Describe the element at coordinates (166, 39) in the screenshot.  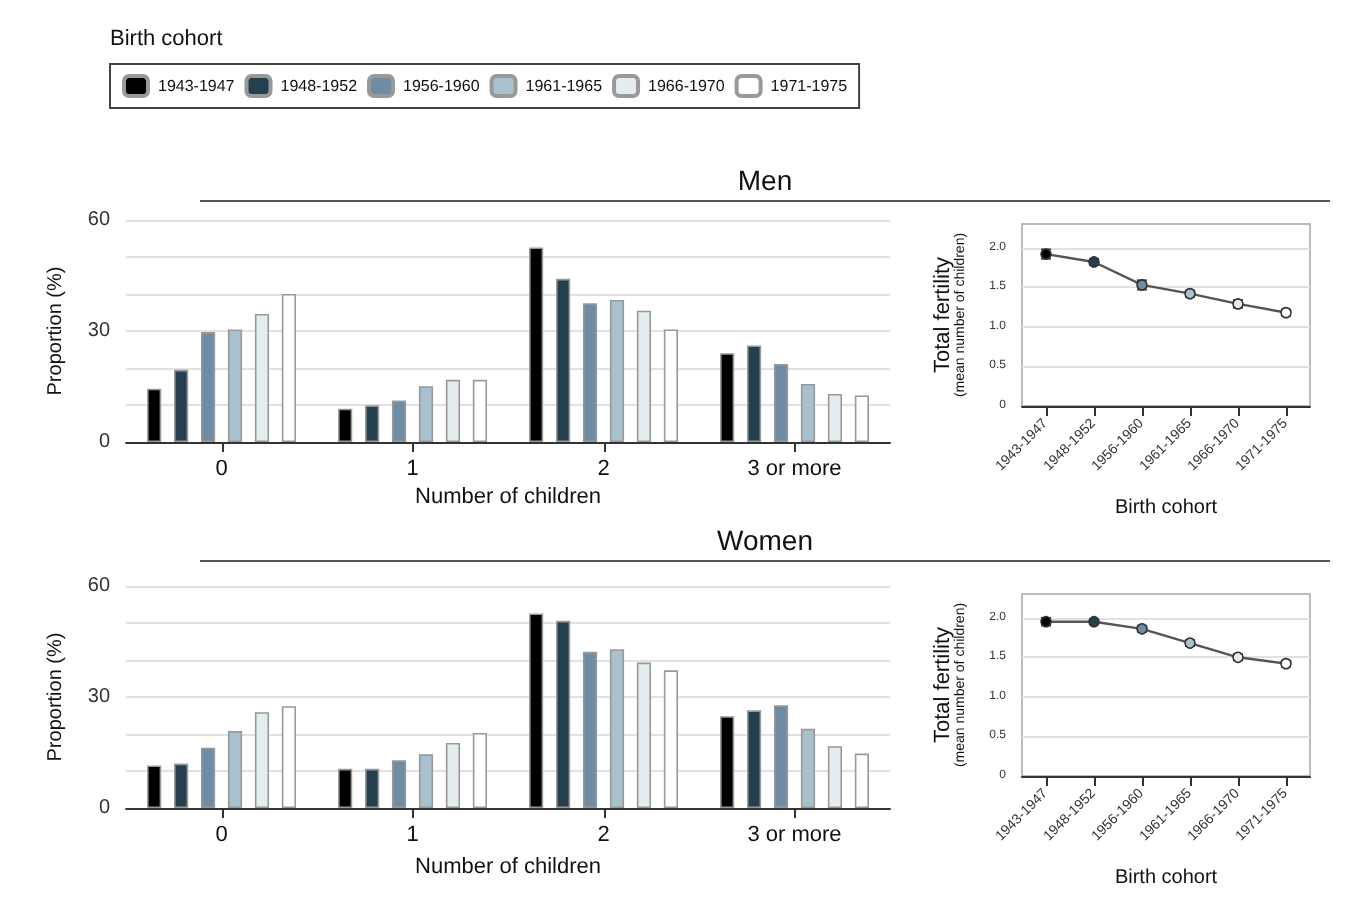
I see `legend-title: Birth cohort` at that location.